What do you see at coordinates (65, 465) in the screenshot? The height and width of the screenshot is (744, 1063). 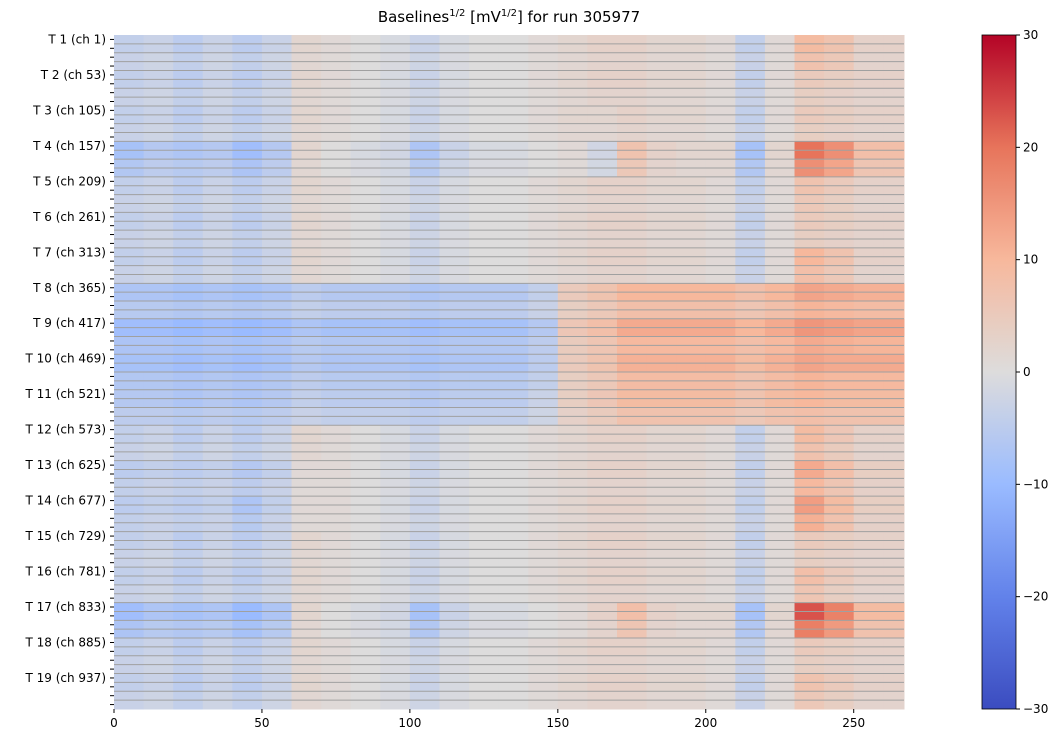 I see `y-tick-label: T 13 (ch 625)` at bounding box center [65, 465].